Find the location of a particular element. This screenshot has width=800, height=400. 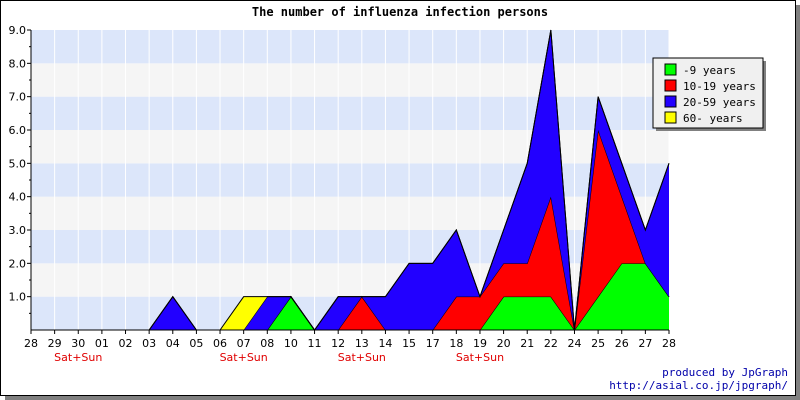

x-tick-label: 13 is located at coordinates (362, 343).